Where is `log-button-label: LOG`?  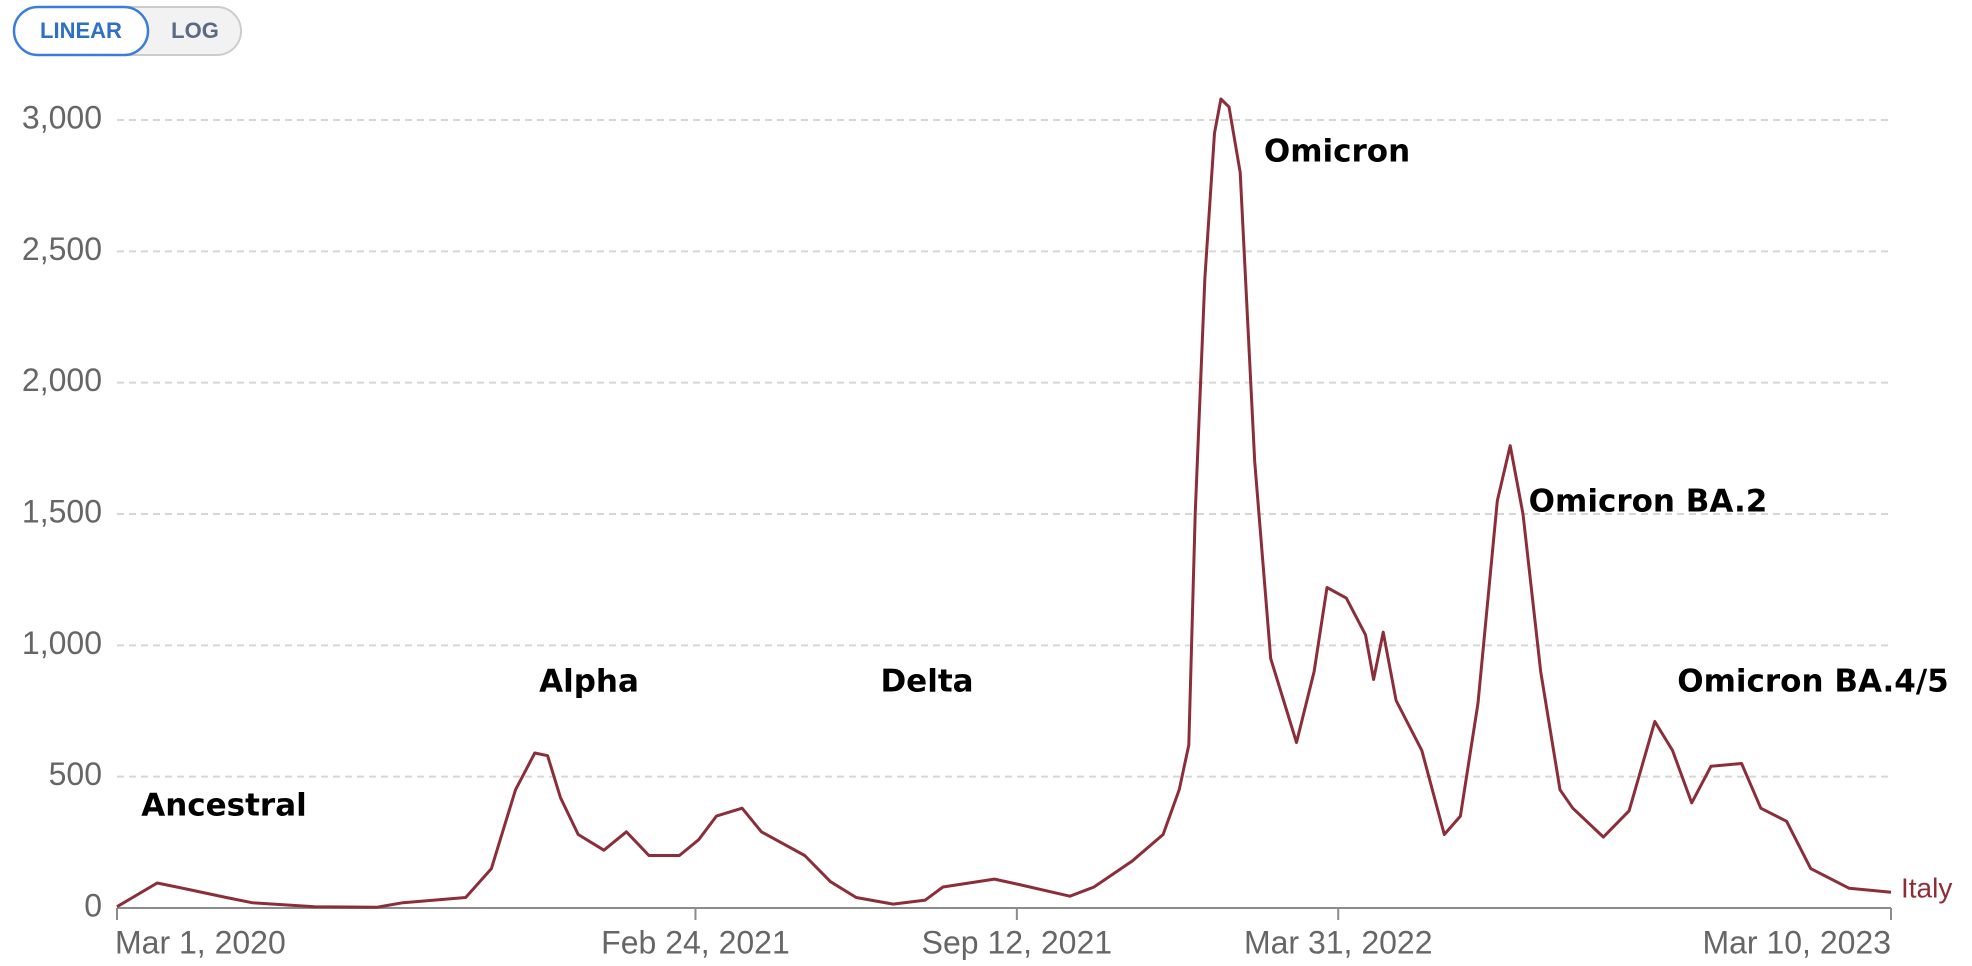
log-button-label: LOG is located at coordinates (195, 30).